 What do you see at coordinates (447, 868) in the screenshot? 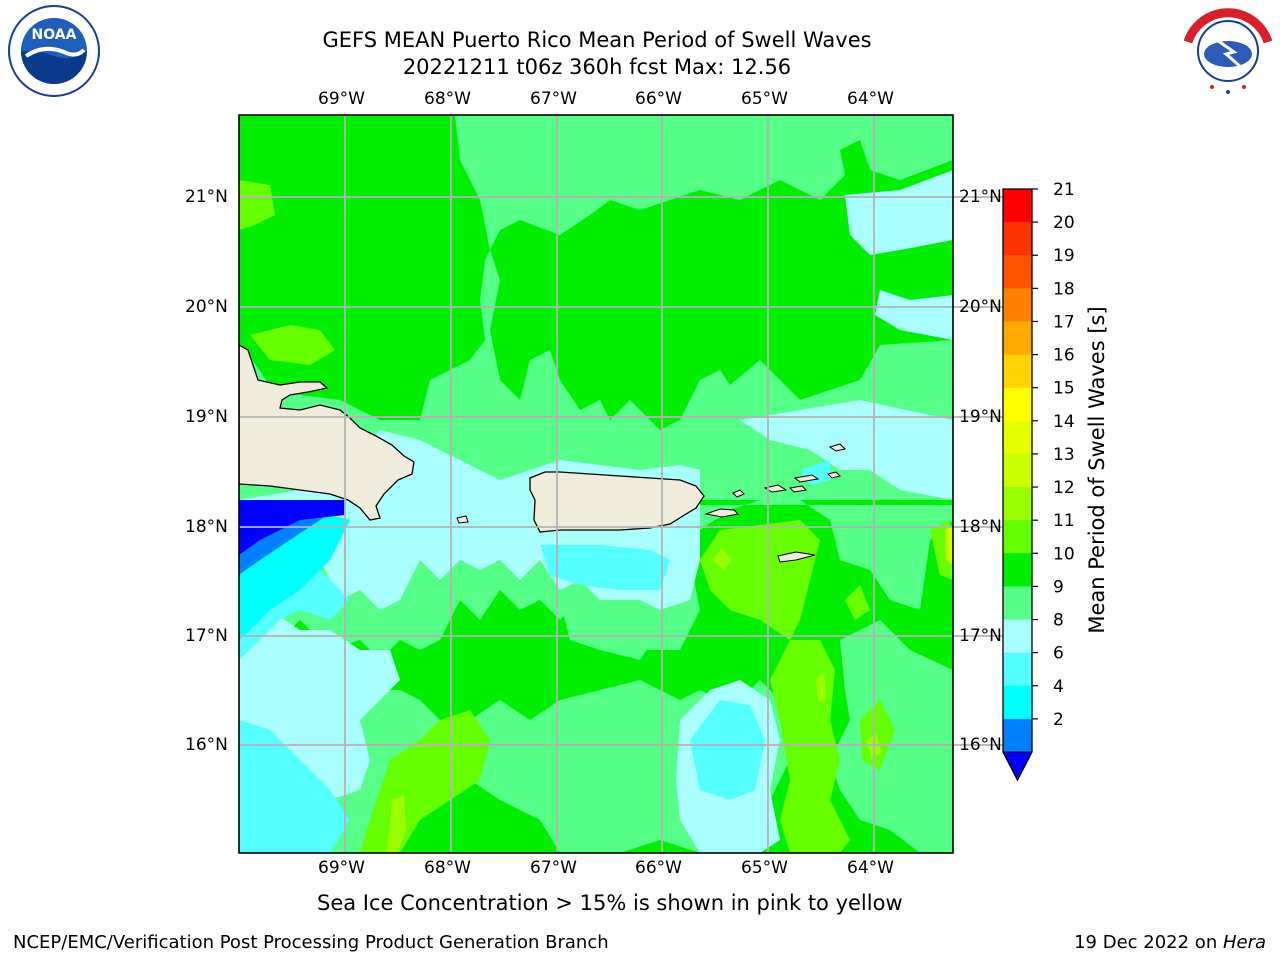
I see `lon-label-bottom: 68°W` at bounding box center [447, 868].